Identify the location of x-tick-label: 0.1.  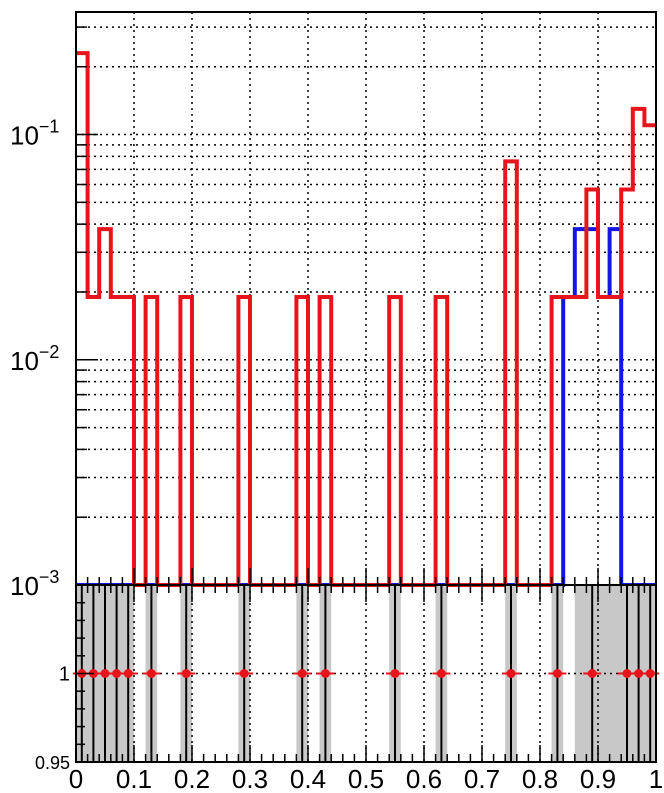
(134, 778).